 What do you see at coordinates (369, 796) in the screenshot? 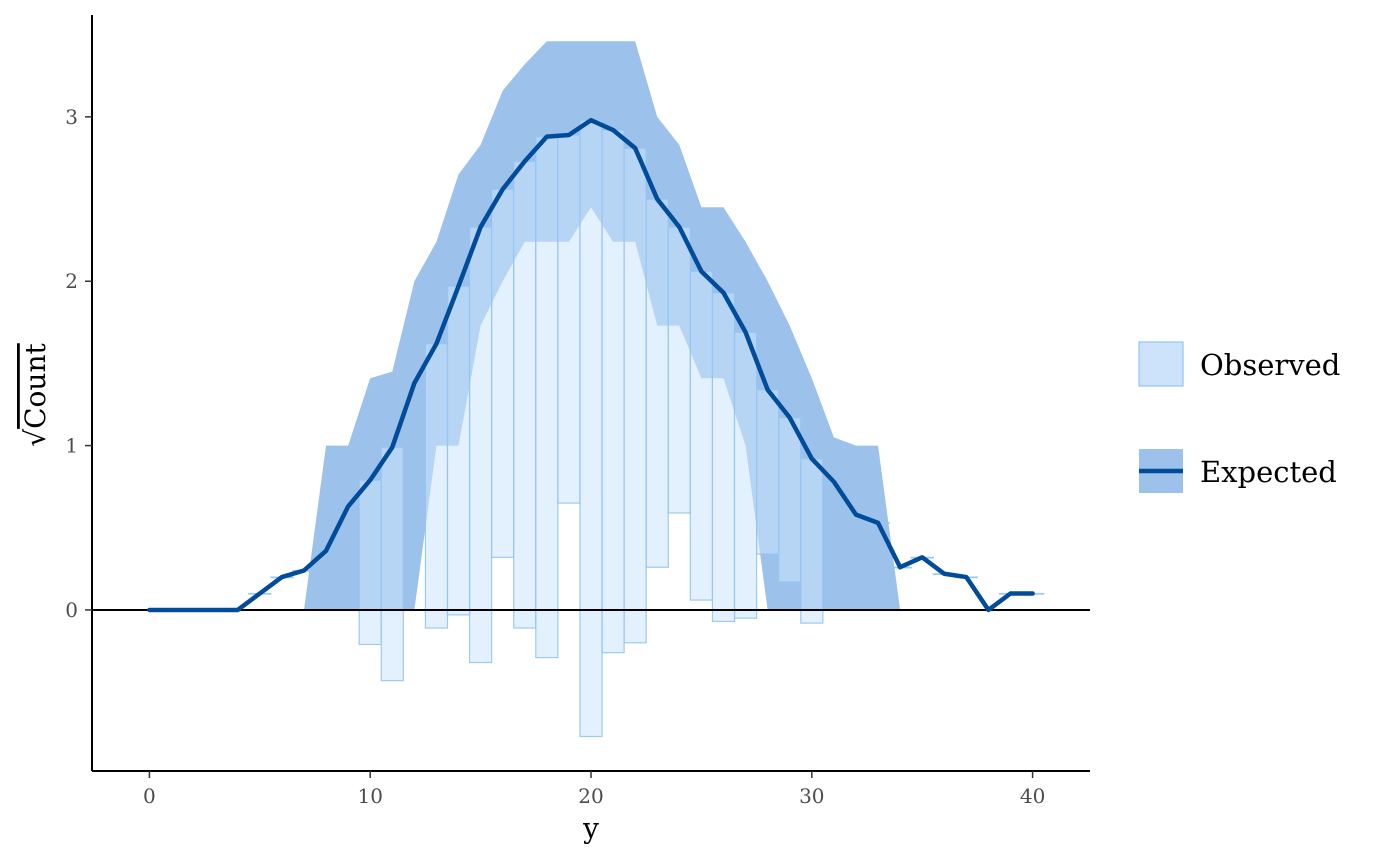
I see `x-tick-label: 10` at bounding box center [369, 796].